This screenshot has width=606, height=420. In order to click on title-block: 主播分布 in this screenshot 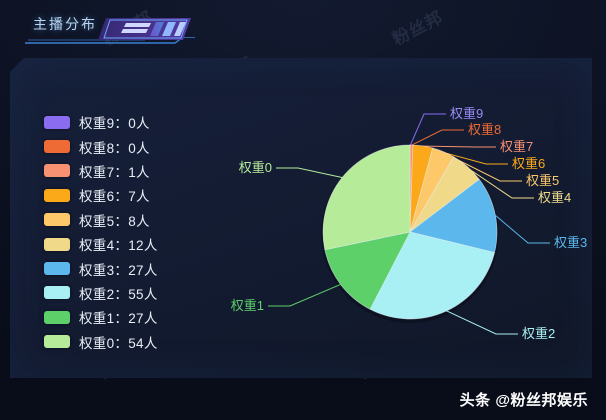, I will do `click(110, 29)`.